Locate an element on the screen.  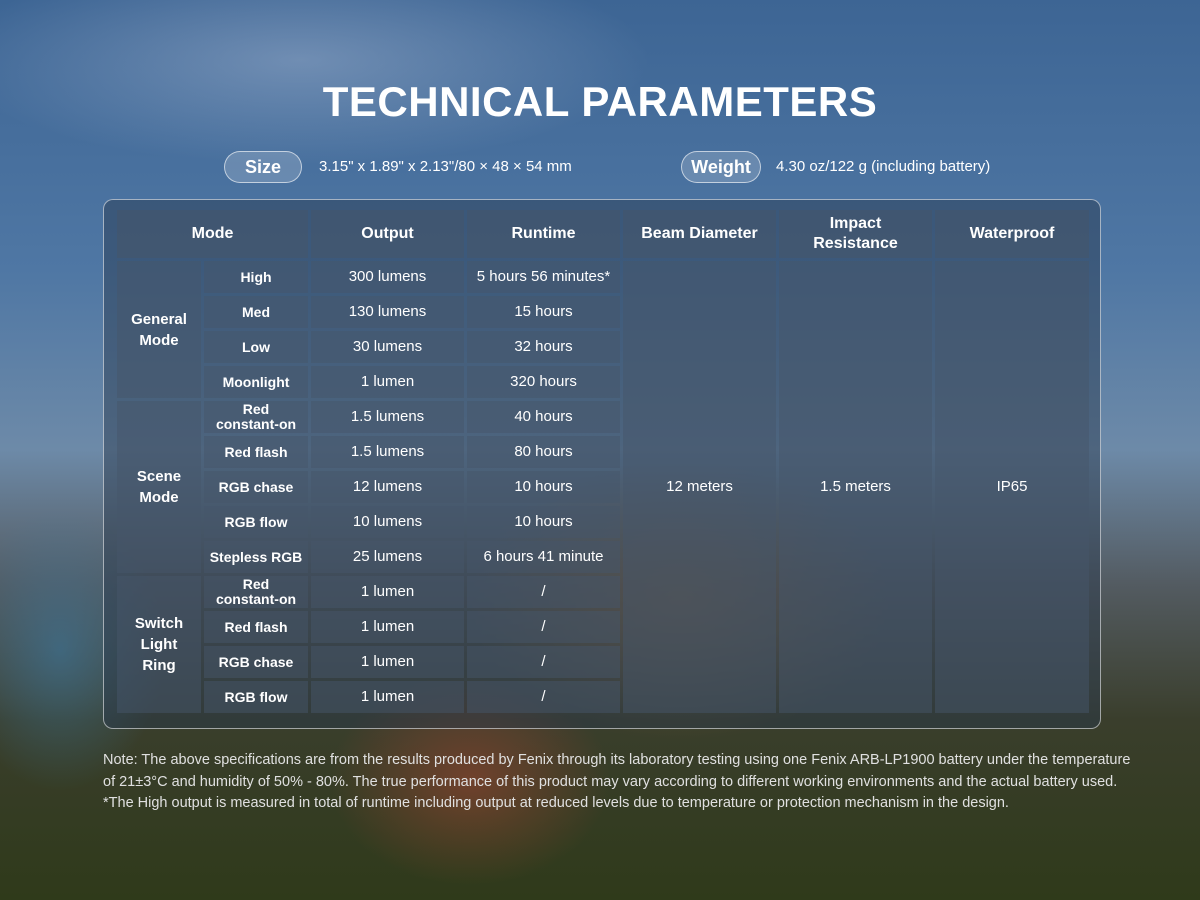
weight-value: 4.30 oz/122 g (including battery) is located at coordinates (883, 166).